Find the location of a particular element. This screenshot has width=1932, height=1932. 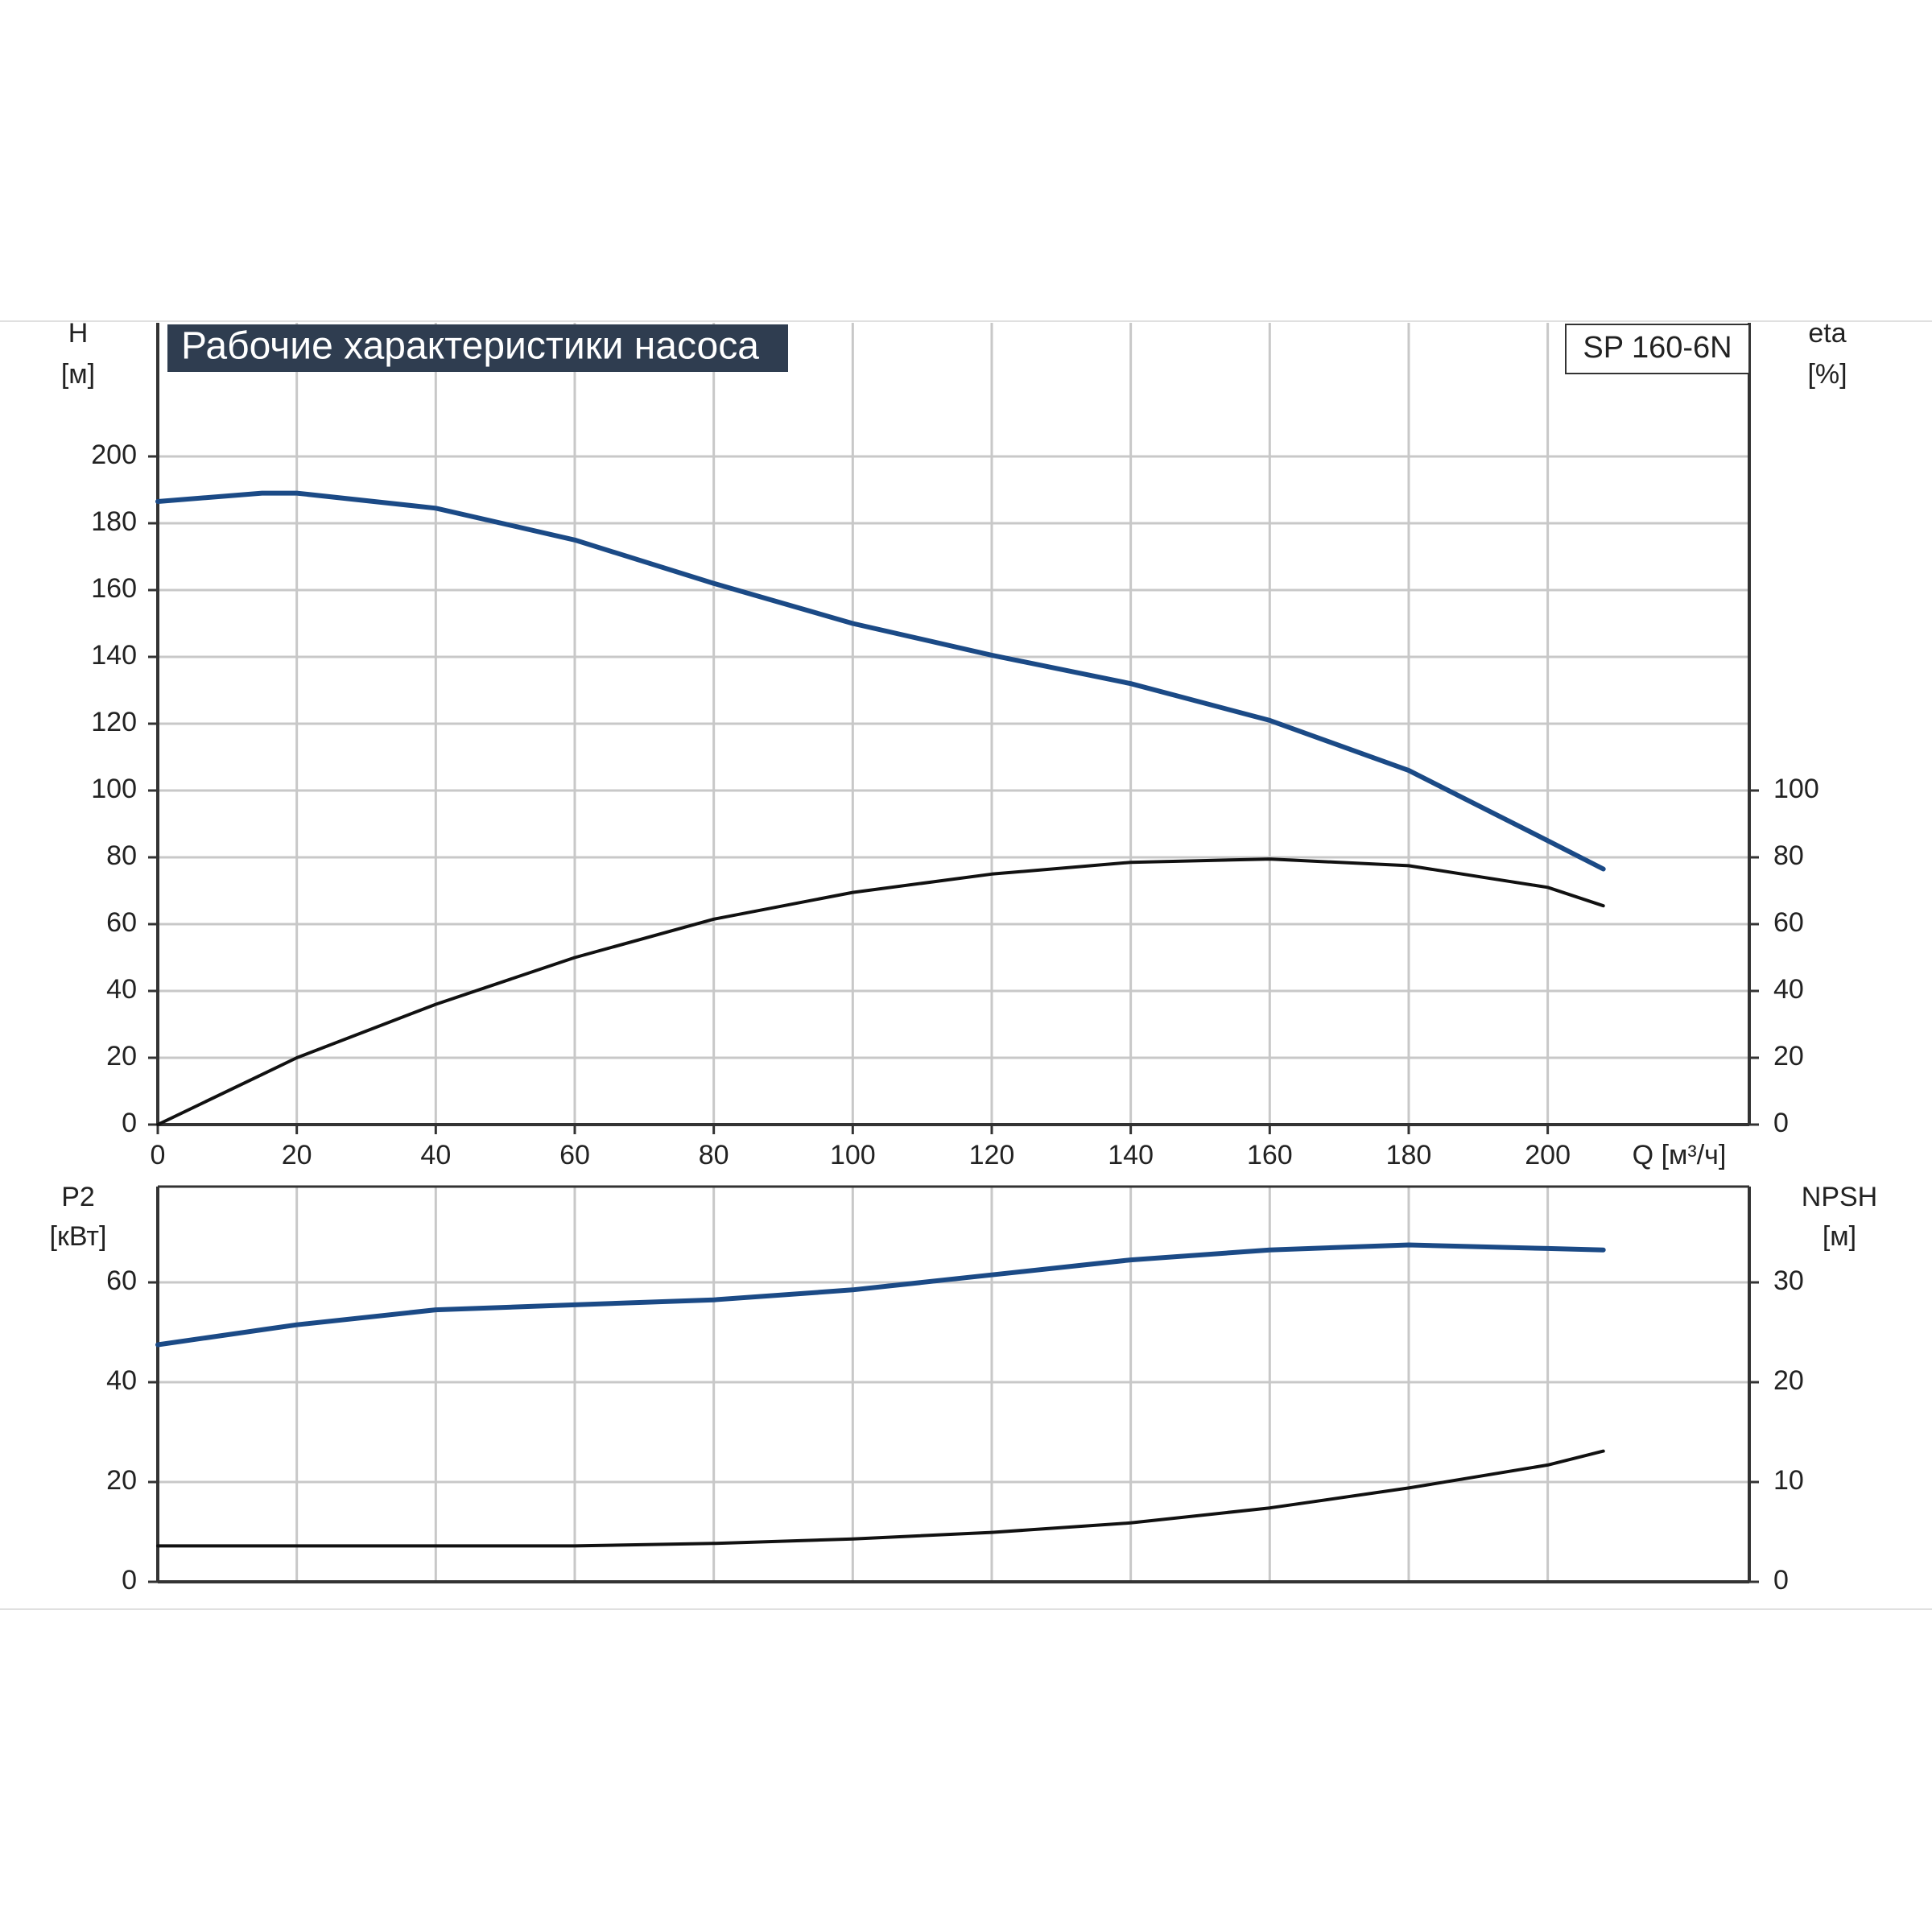

x-tick-label: 20 is located at coordinates (297, 1155).